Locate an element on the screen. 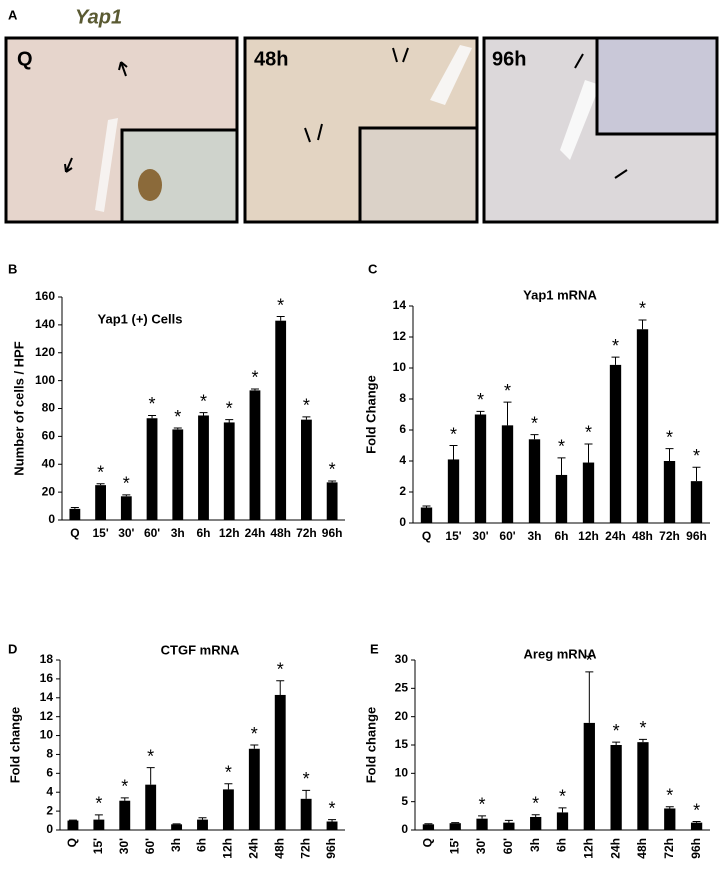 Image resolution: width=724 pixels, height=880 pixels. y-tick-label: 15 is located at coordinates (402, 744).